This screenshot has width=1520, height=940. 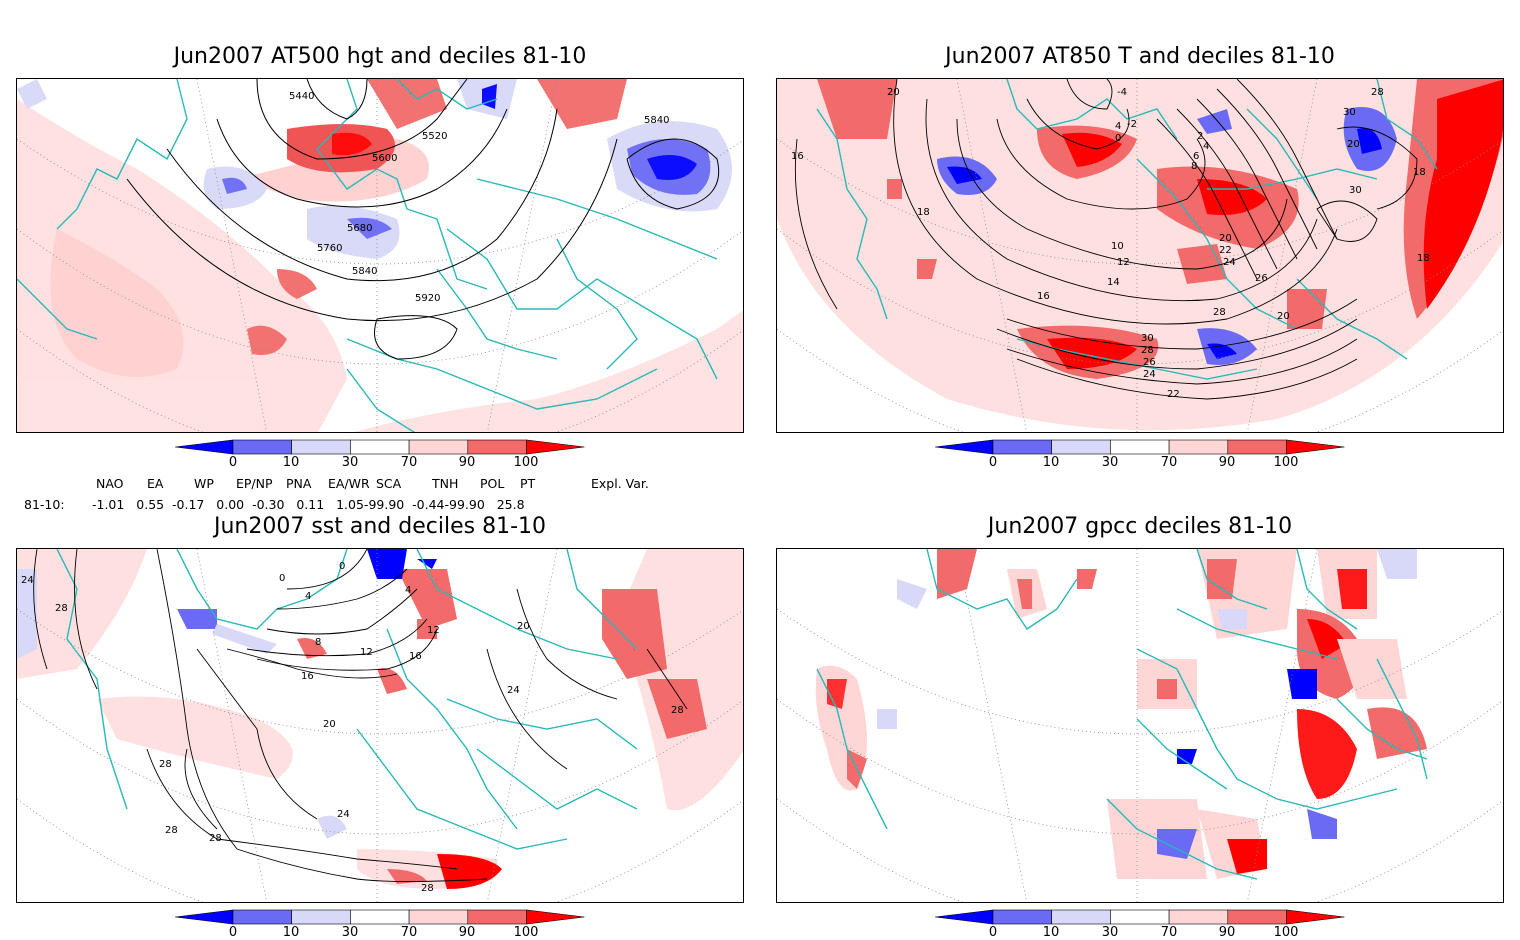 I want to click on index-header: Expl. Var., so click(x=620, y=483).